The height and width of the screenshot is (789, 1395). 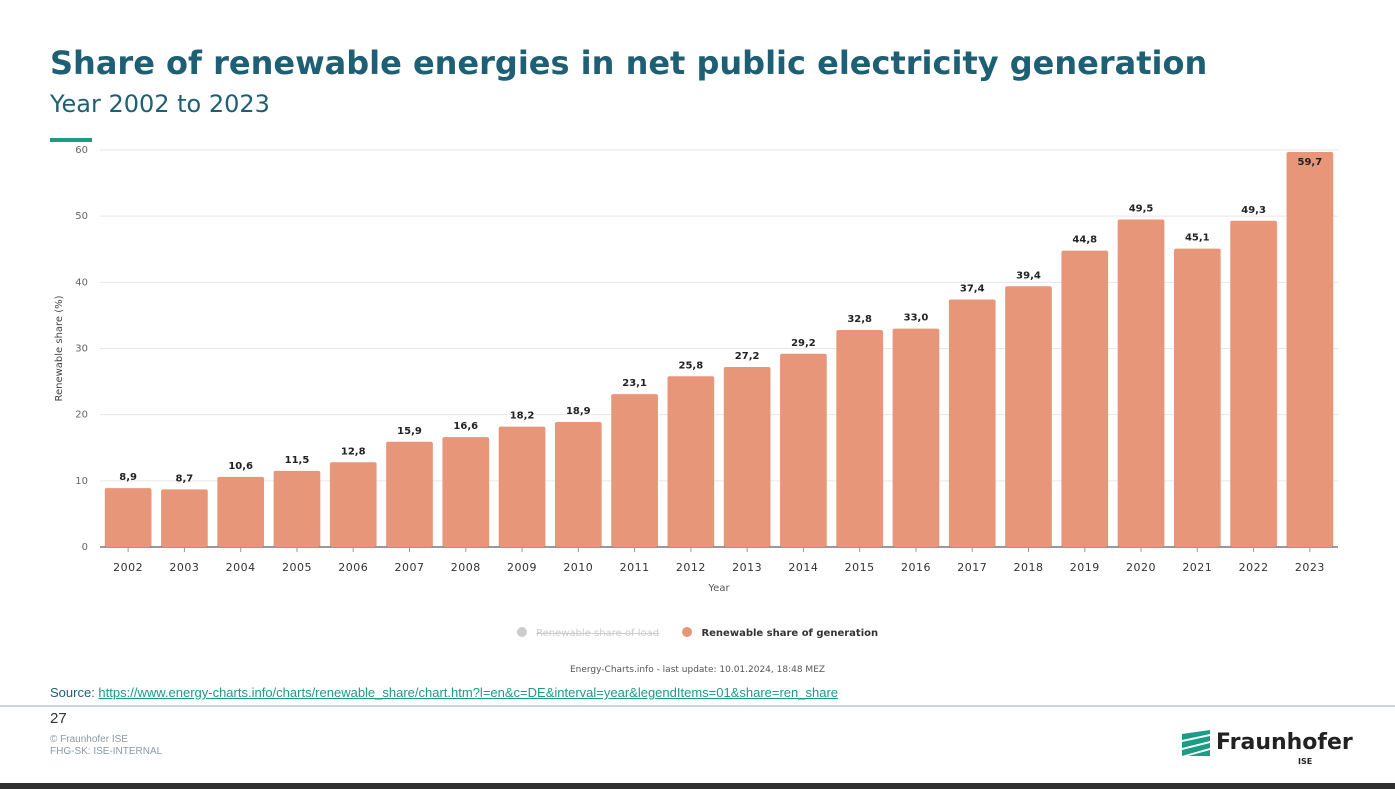 I want to click on bar-2015, so click(x=860, y=438).